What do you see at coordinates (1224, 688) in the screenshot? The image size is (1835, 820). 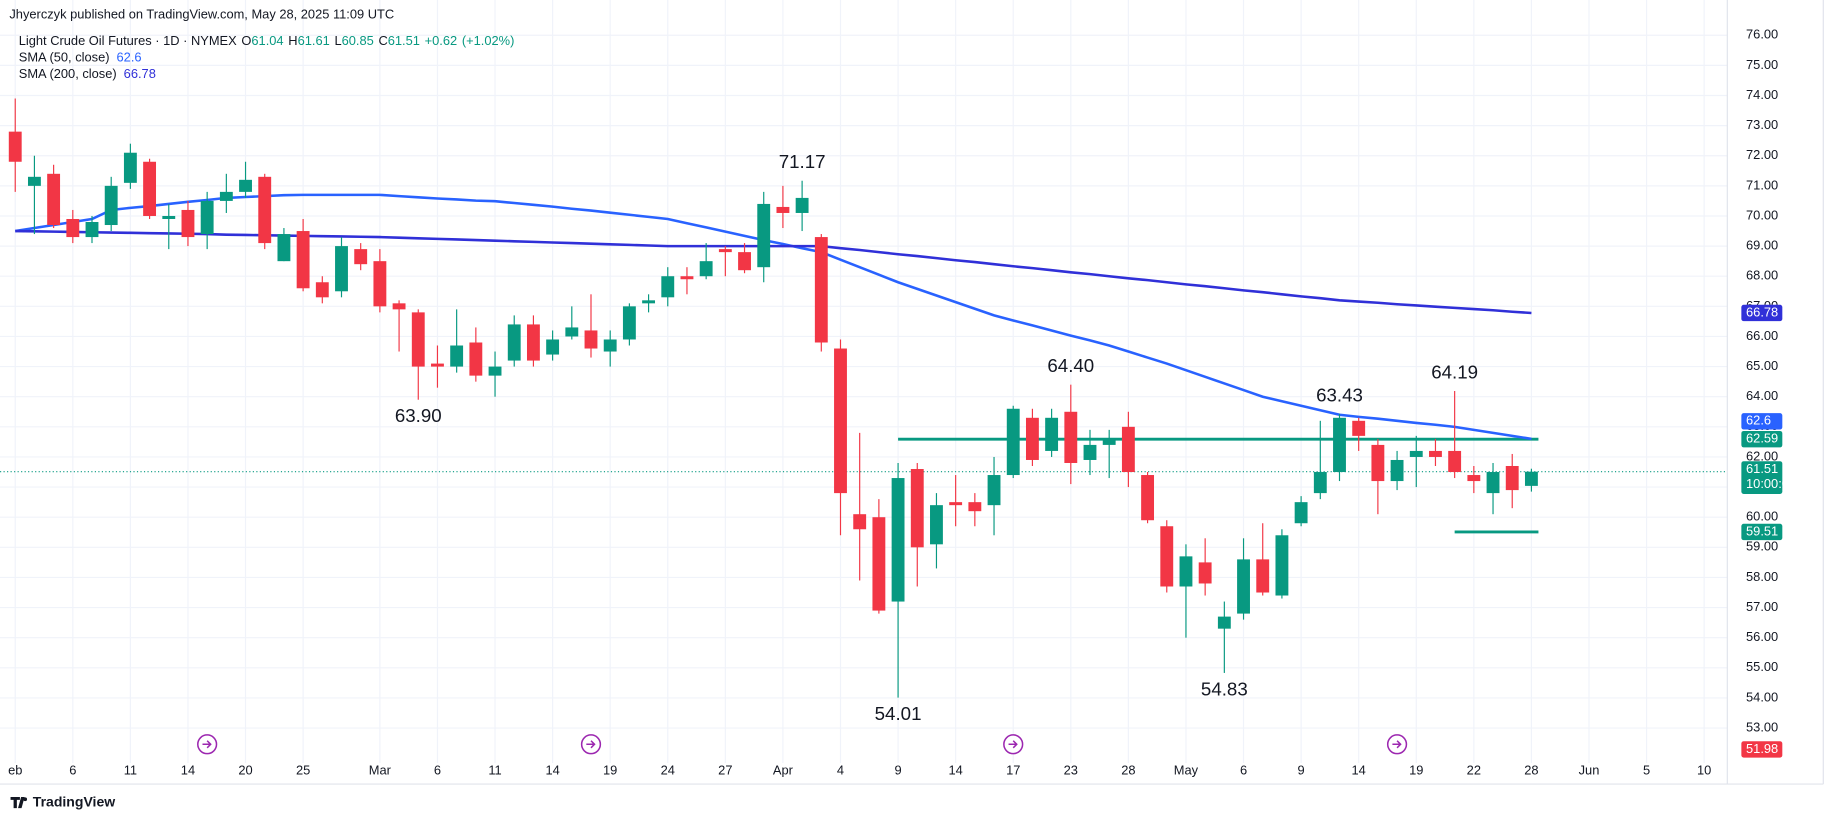 I see `price-annotation: 54.83` at bounding box center [1224, 688].